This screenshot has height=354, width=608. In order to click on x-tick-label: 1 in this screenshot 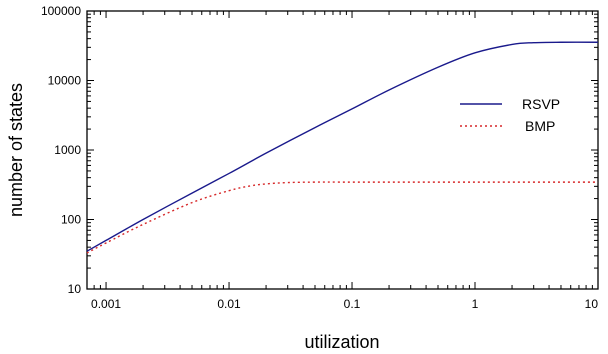, I will do `click(475, 304)`.